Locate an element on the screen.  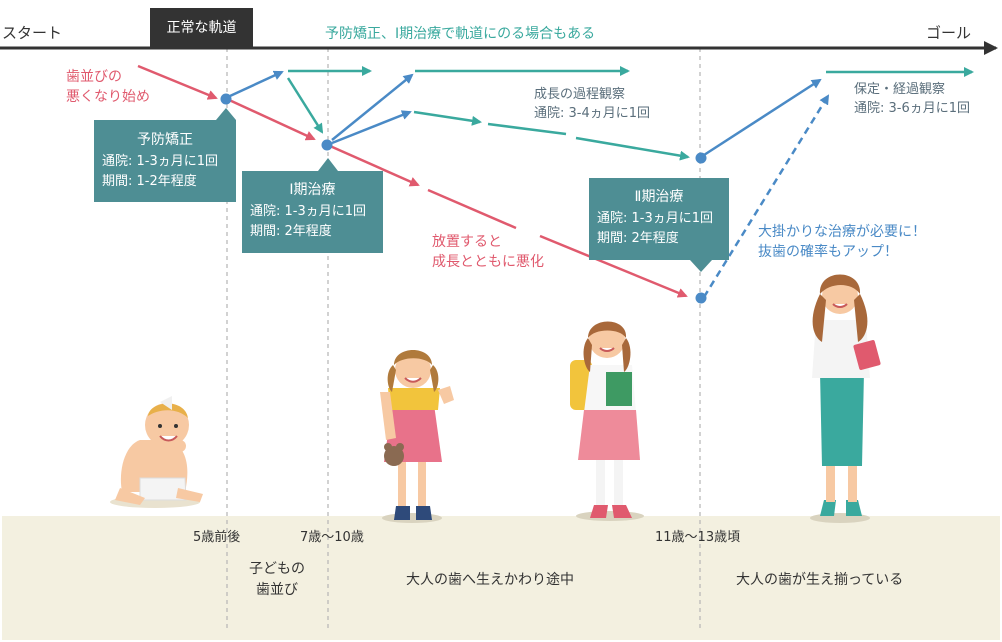
age-label-11-13: 11歳〜13歳頃 is located at coordinates (698, 537).